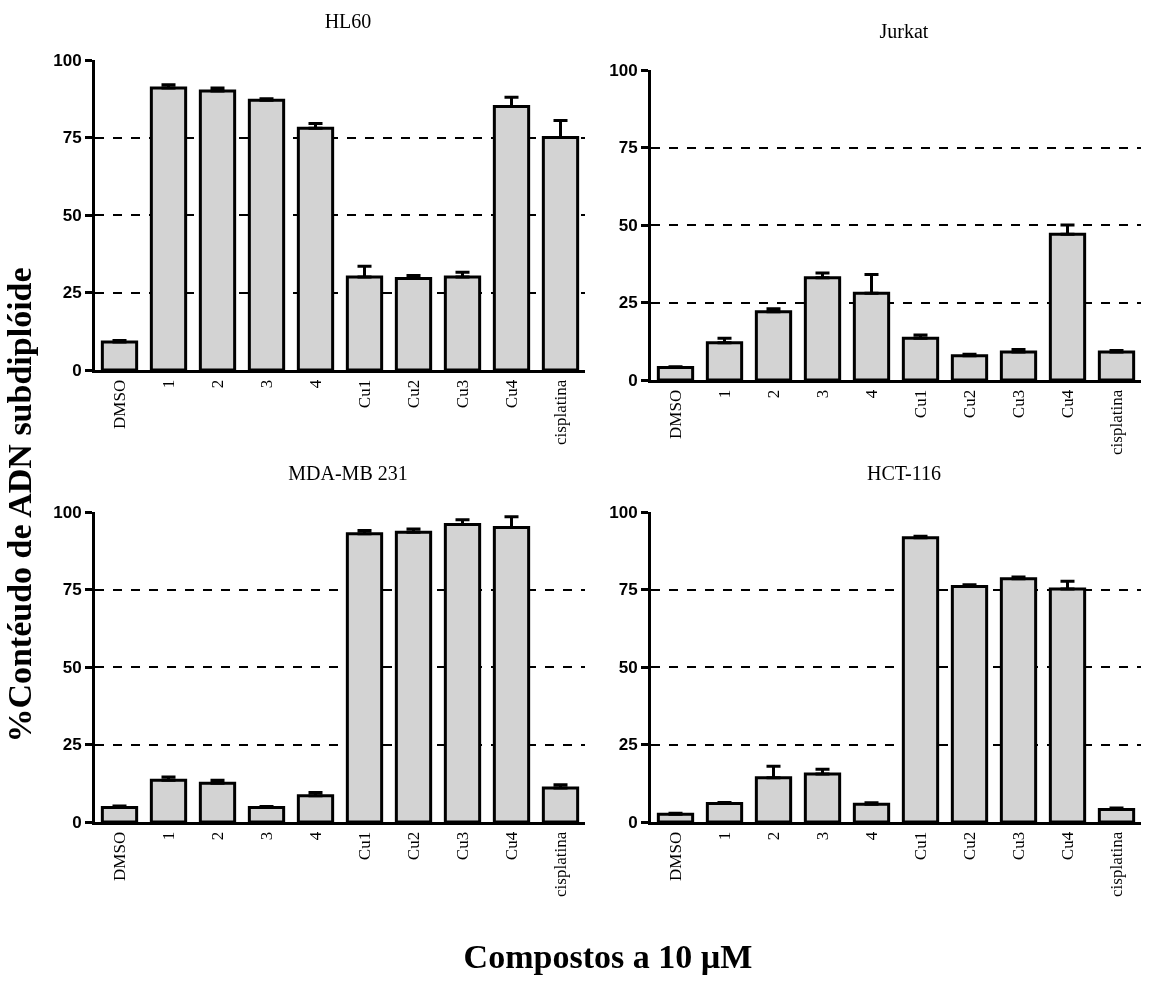  What do you see at coordinates (348, 21) in the screenshot?
I see `chart-title: HL60` at bounding box center [348, 21].